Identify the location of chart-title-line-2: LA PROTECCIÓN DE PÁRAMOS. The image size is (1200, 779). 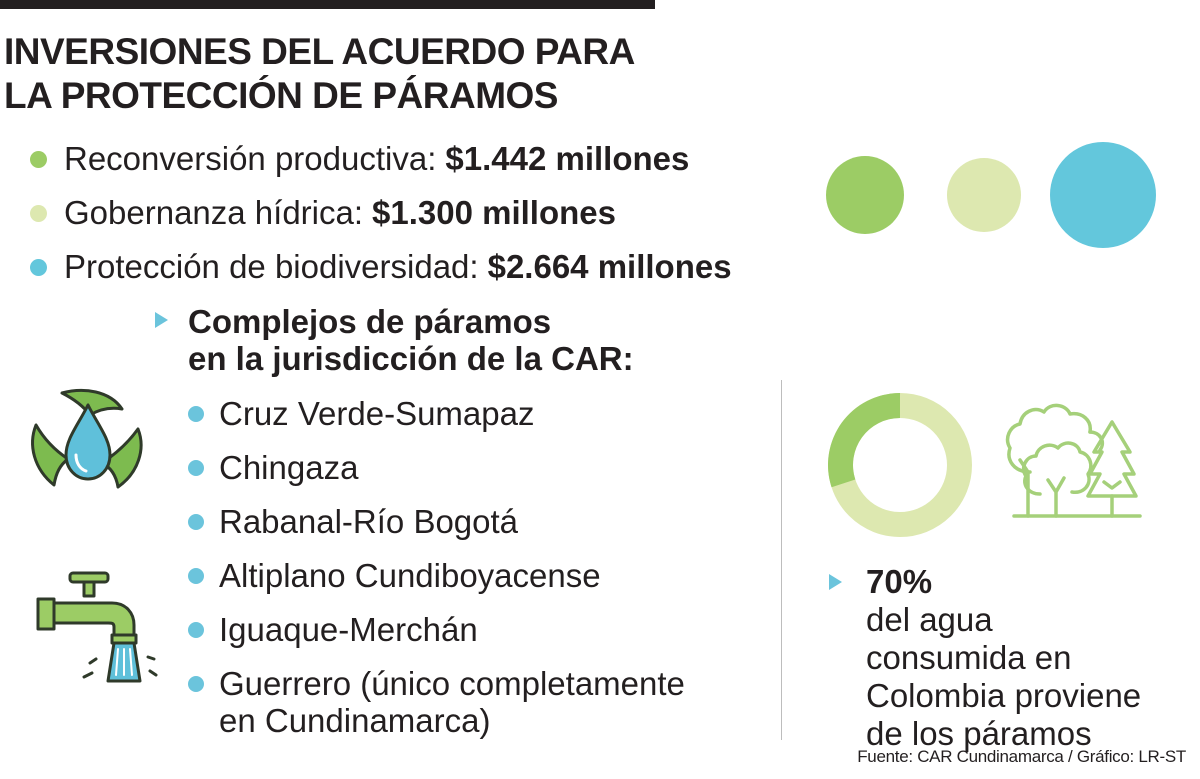
(281, 95).